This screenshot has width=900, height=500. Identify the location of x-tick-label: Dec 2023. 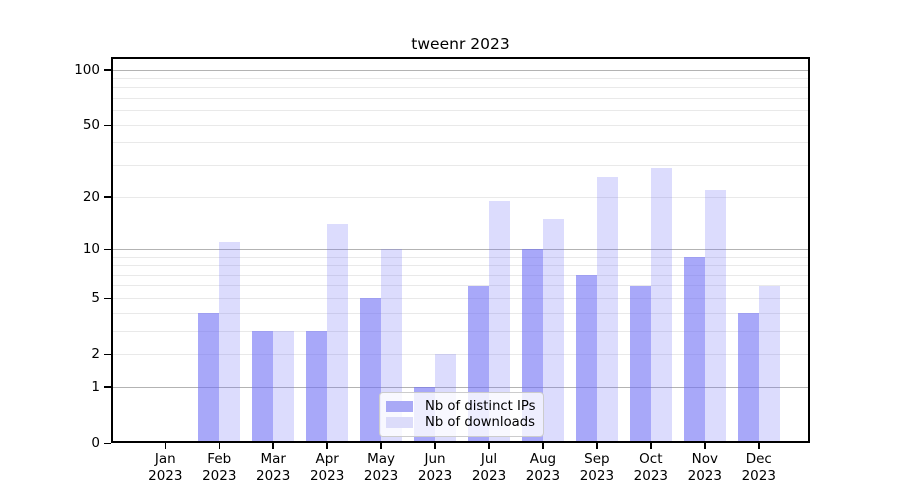
(758, 467).